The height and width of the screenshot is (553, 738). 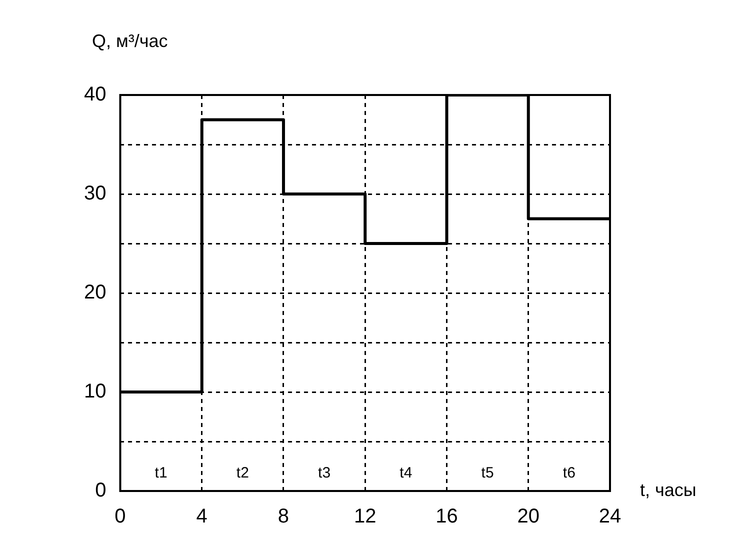 What do you see at coordinates (242, 473) in the screenshot?
I see `annotation: t2` at bounding box center [242, 473].